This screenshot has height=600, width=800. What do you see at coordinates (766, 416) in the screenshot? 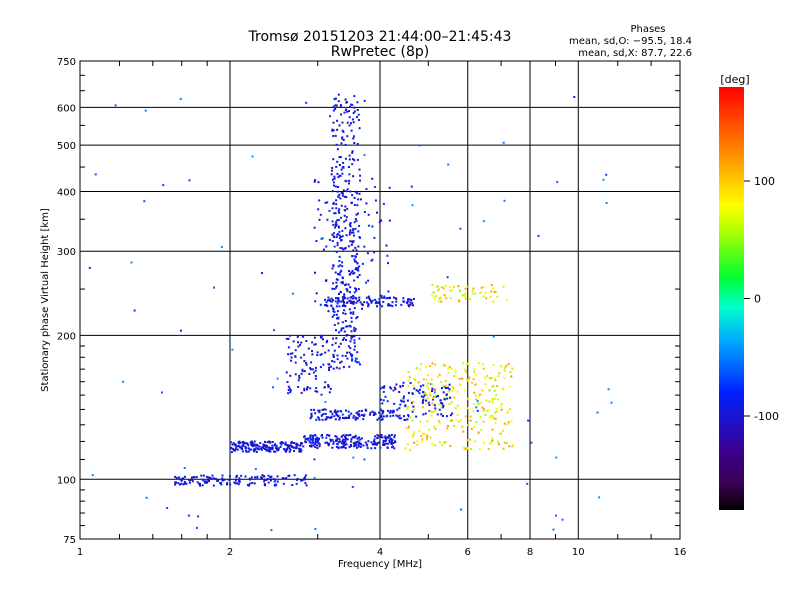
I see `colorbar-tick-label: -100` at bounding box center [766, 416].